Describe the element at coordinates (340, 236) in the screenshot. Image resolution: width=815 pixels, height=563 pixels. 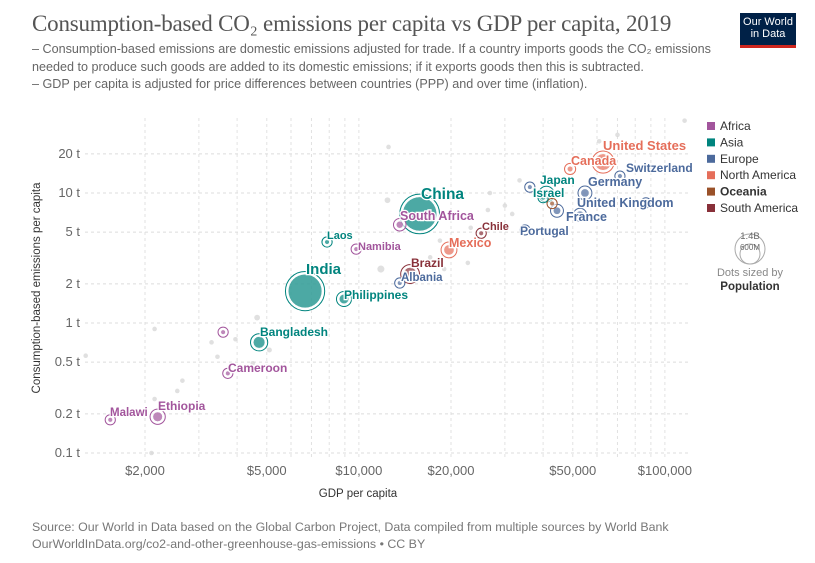
I see `point-label: Laos` at that location.